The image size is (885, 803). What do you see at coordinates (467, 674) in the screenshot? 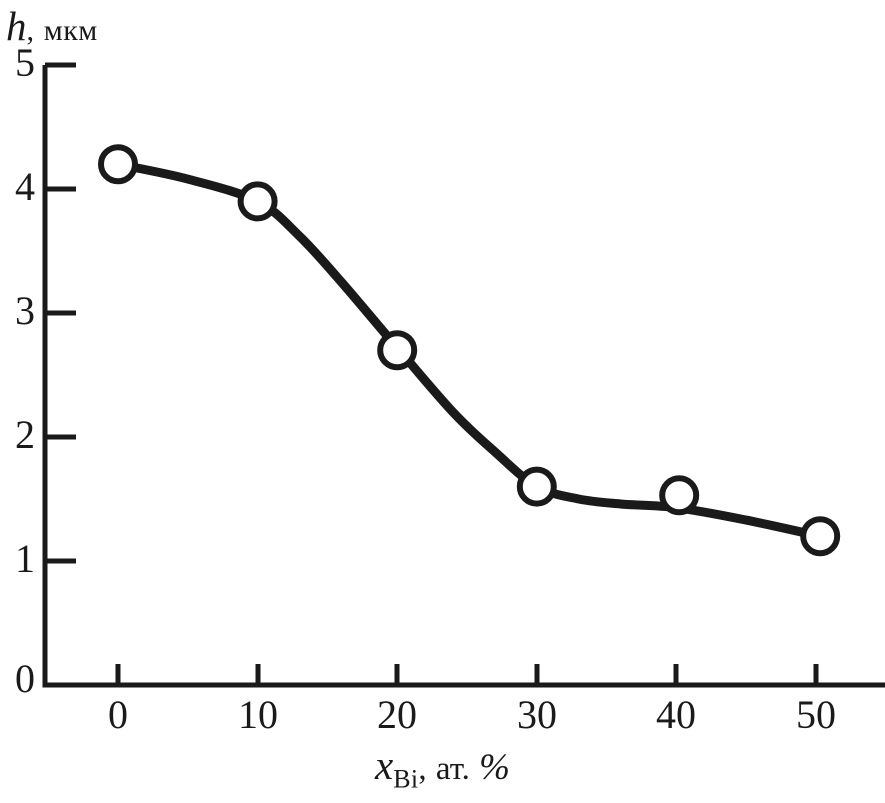
I see `x-axis-ticks` at bounding box center [467, 674].